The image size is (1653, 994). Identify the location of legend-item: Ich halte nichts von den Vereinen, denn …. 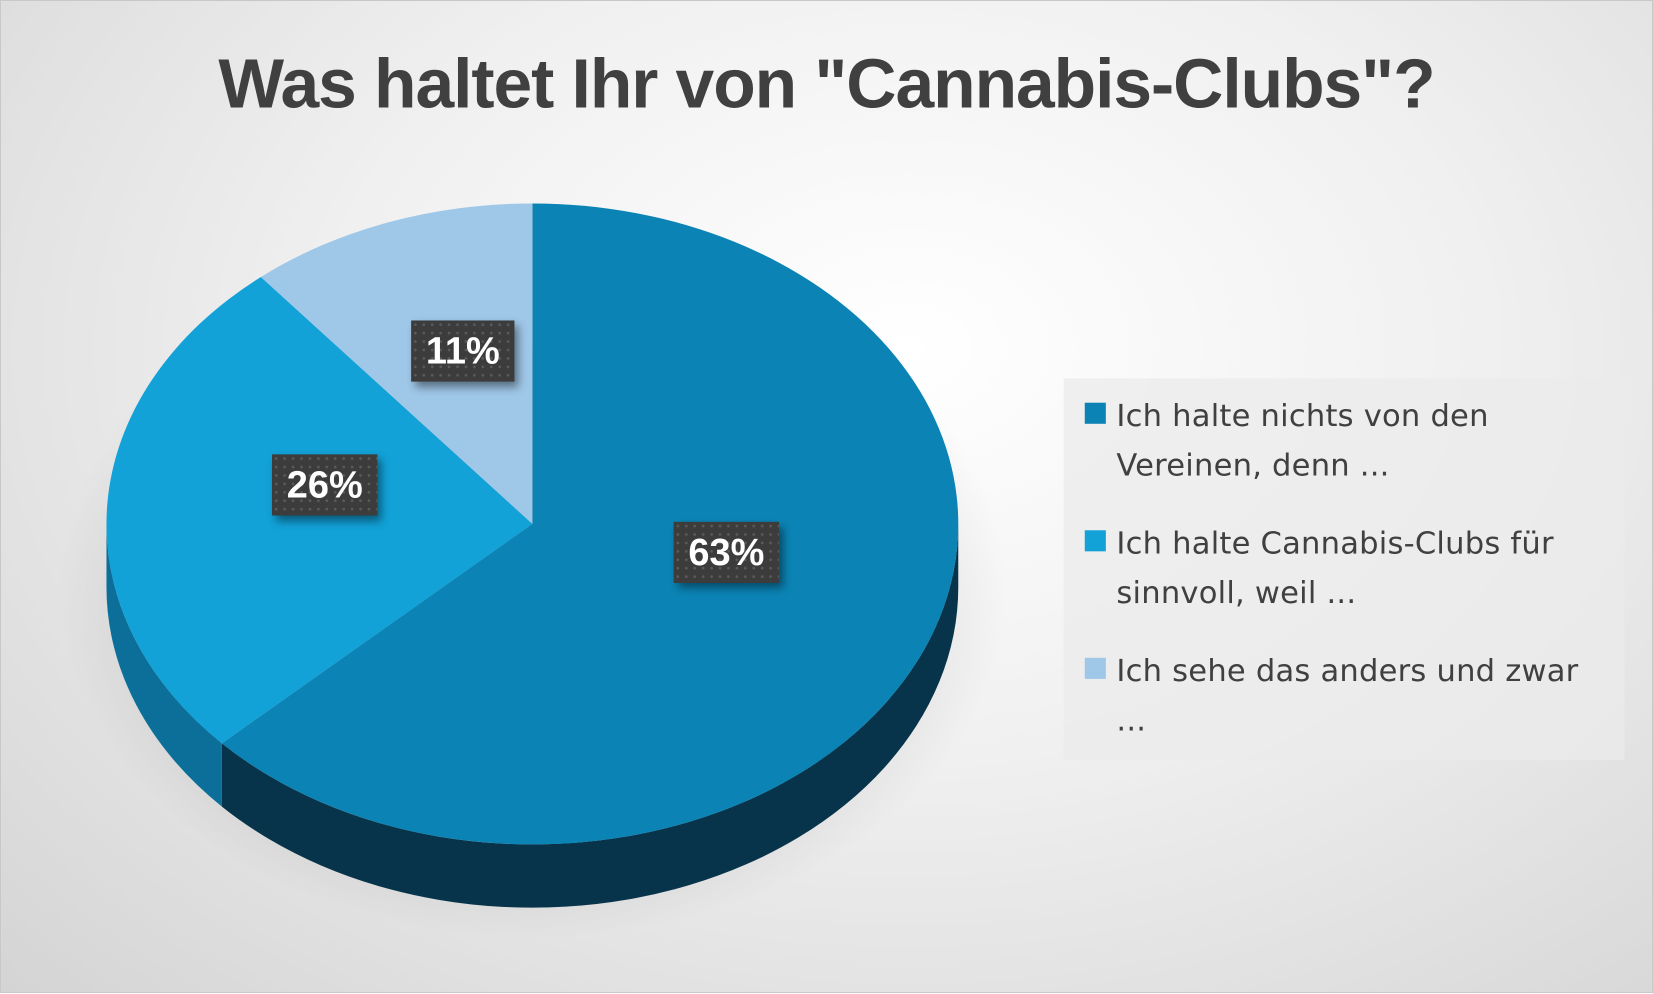
(1348, 440).